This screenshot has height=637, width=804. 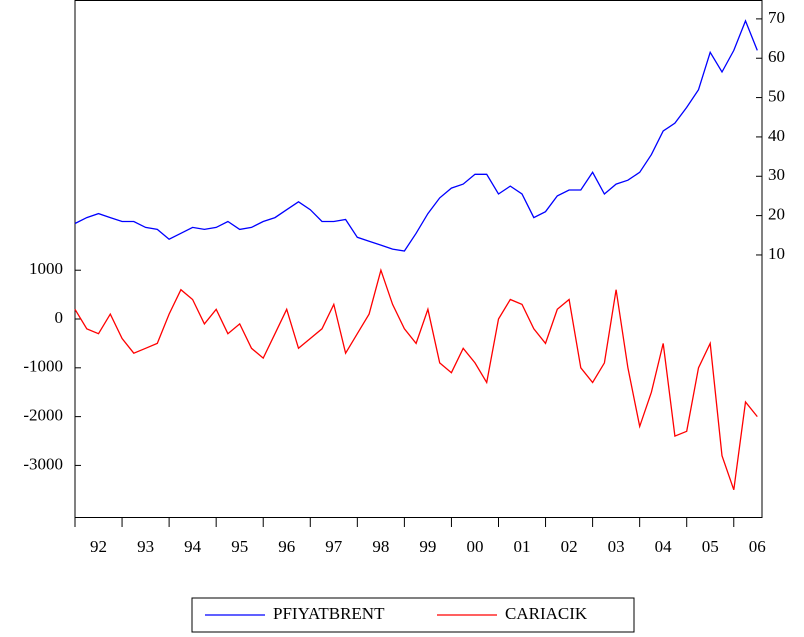 I want to click on y-tick-label: -2000, so click(x=43, y=415).